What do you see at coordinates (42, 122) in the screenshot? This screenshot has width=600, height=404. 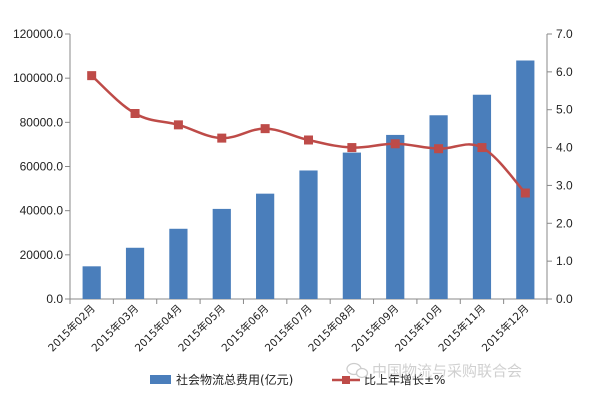 I see `left-axis-tick-label: 80000.0` at bounding box center [42, 122].